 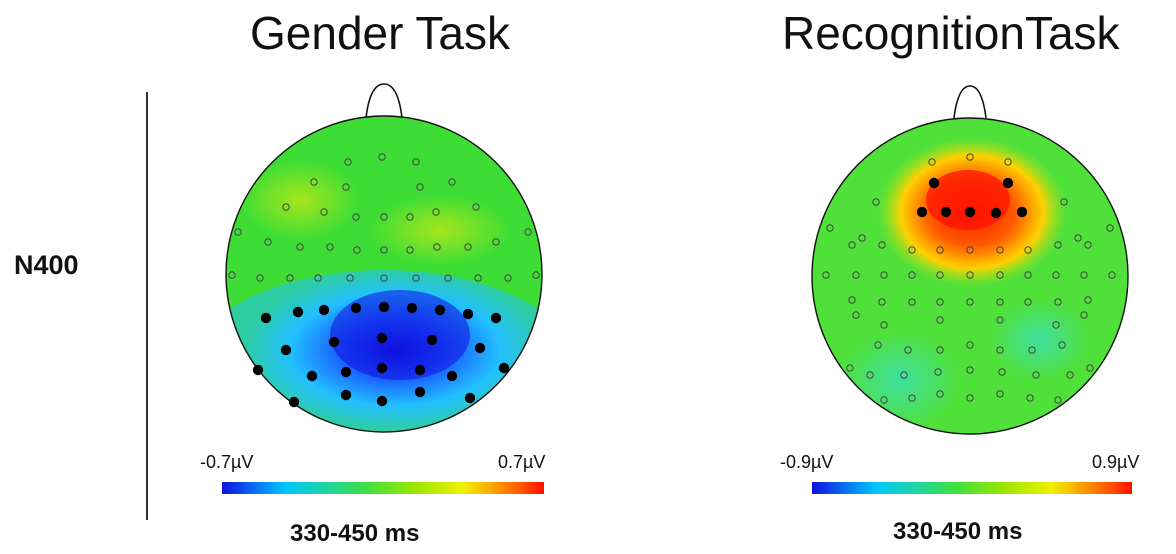 What do you see at coordinates (1116, 462) in the screenshot?
I see `scale-max-recognition: 0.9µV` at bounding box center [1116, 462].